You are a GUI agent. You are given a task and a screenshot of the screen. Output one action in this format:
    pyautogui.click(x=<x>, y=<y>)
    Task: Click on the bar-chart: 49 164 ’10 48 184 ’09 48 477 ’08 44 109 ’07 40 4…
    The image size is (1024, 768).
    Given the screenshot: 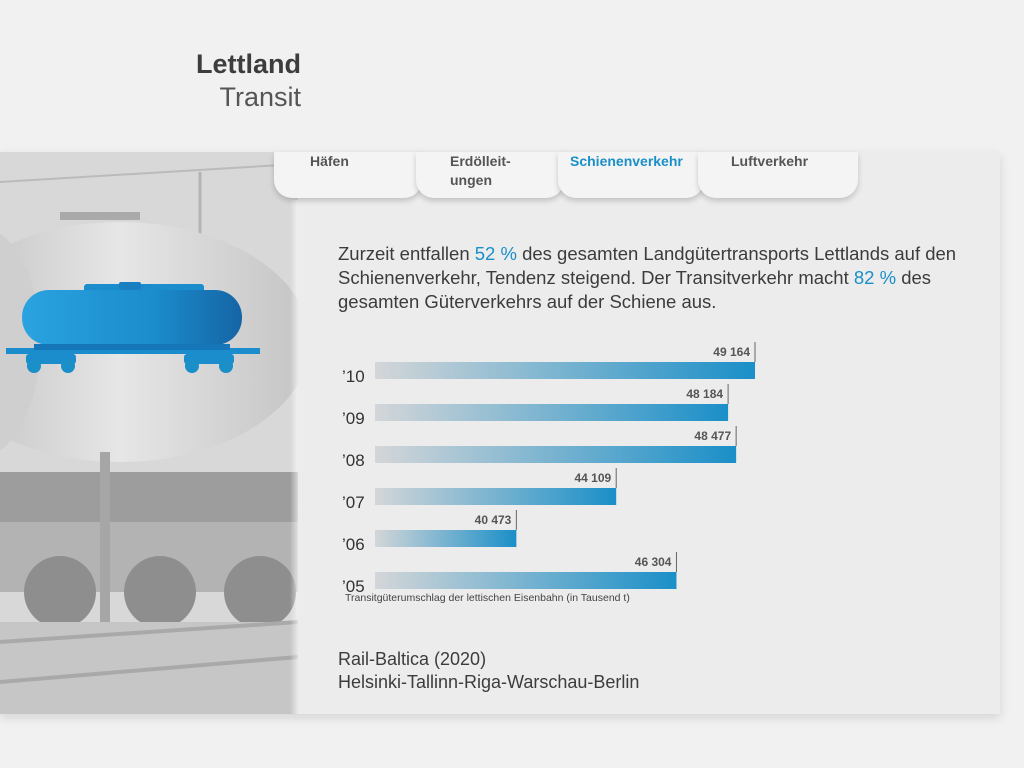 What is the action you would take?
    pyautogui.click(x=549, y=467)
    